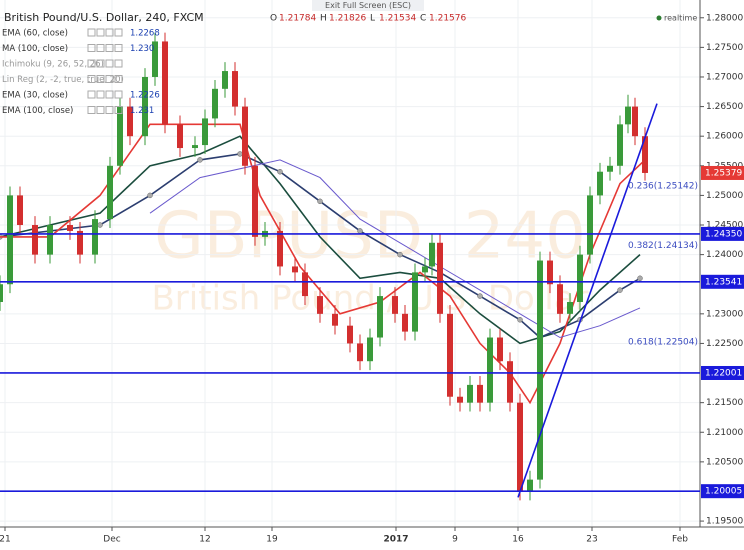 The height and width of the screenshot is (550, 744). Describe the element at coordinates (104, 17) in the screenshot. I see `chart-title: British Pound/U.S. Dollar, 240, FXCM` at that location.